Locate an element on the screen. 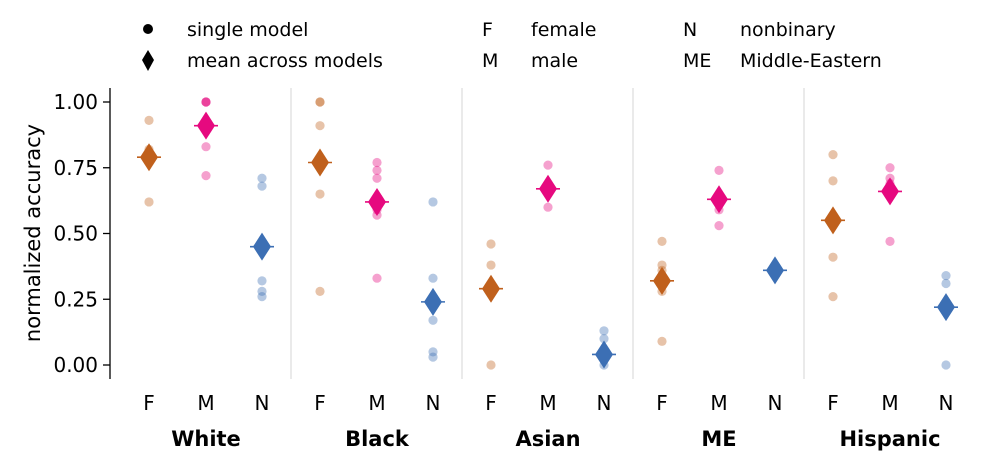 The image size is (997, 464). y-tick-label: 0.25 is located at coordinates (75, 299).